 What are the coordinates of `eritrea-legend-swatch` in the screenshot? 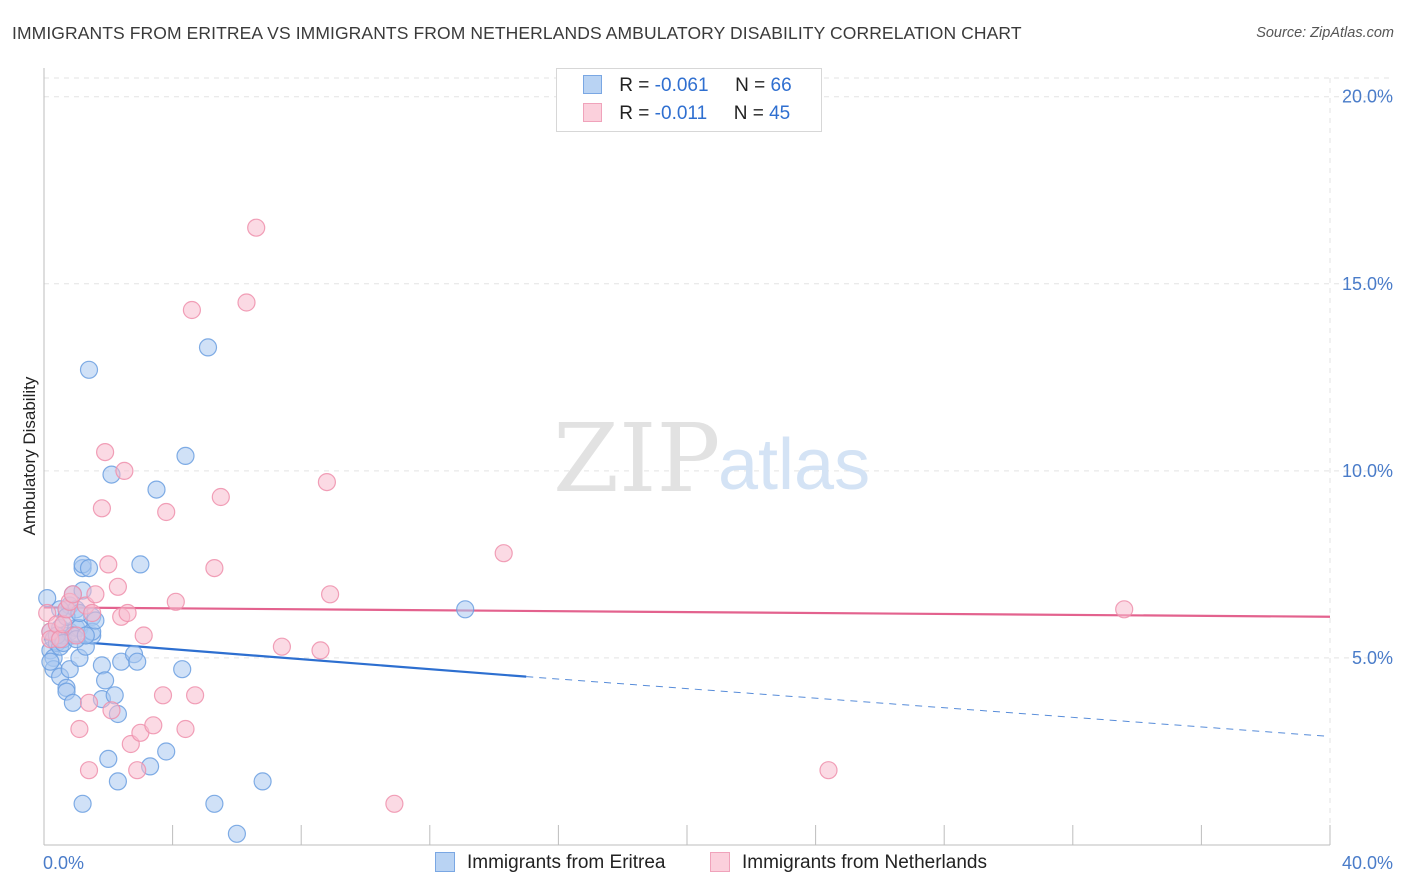 It's located at (445, 862).